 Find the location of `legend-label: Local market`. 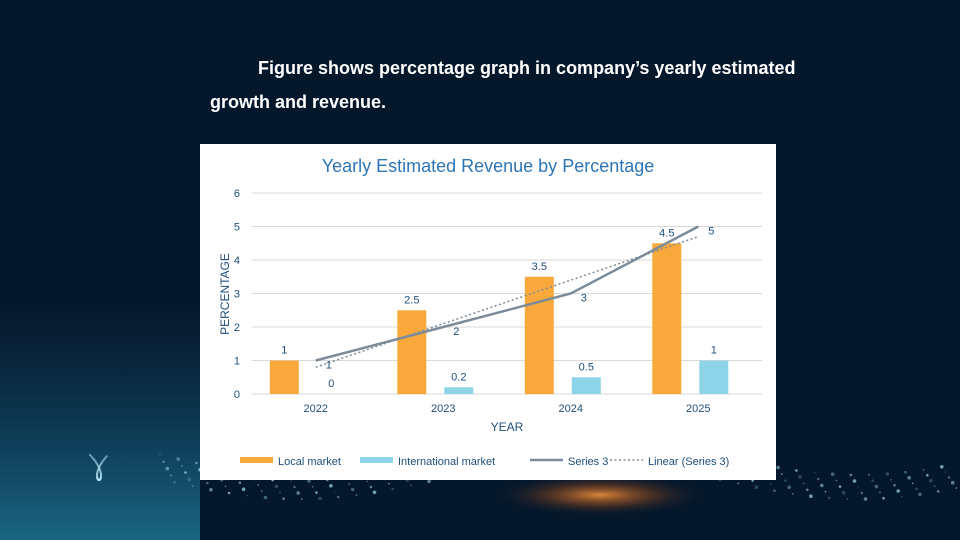

legend-label: Local market is located at coordinates (309, 462).